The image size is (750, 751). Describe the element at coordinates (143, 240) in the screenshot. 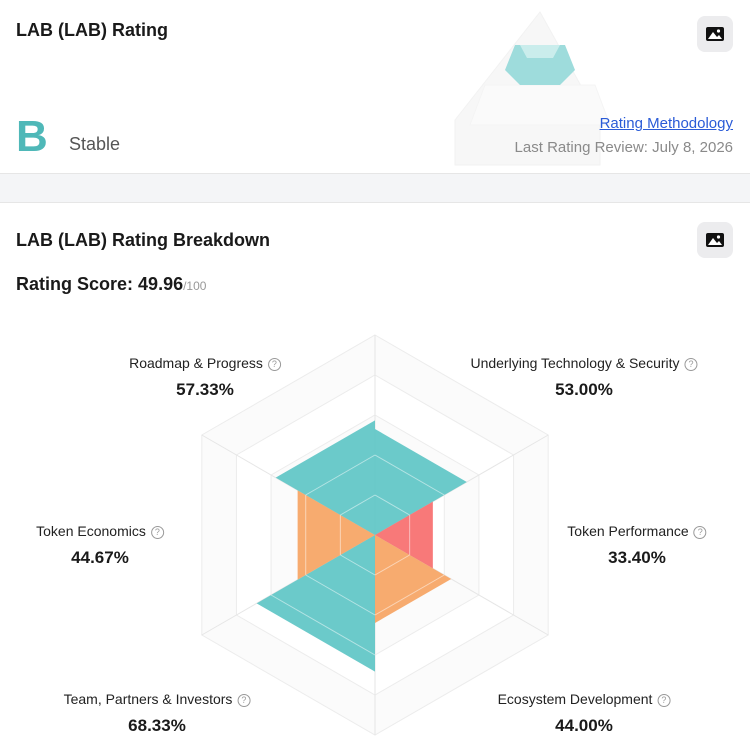

I see `breakdown-title: LAB (LAB) Rating Breakdown` at that location.